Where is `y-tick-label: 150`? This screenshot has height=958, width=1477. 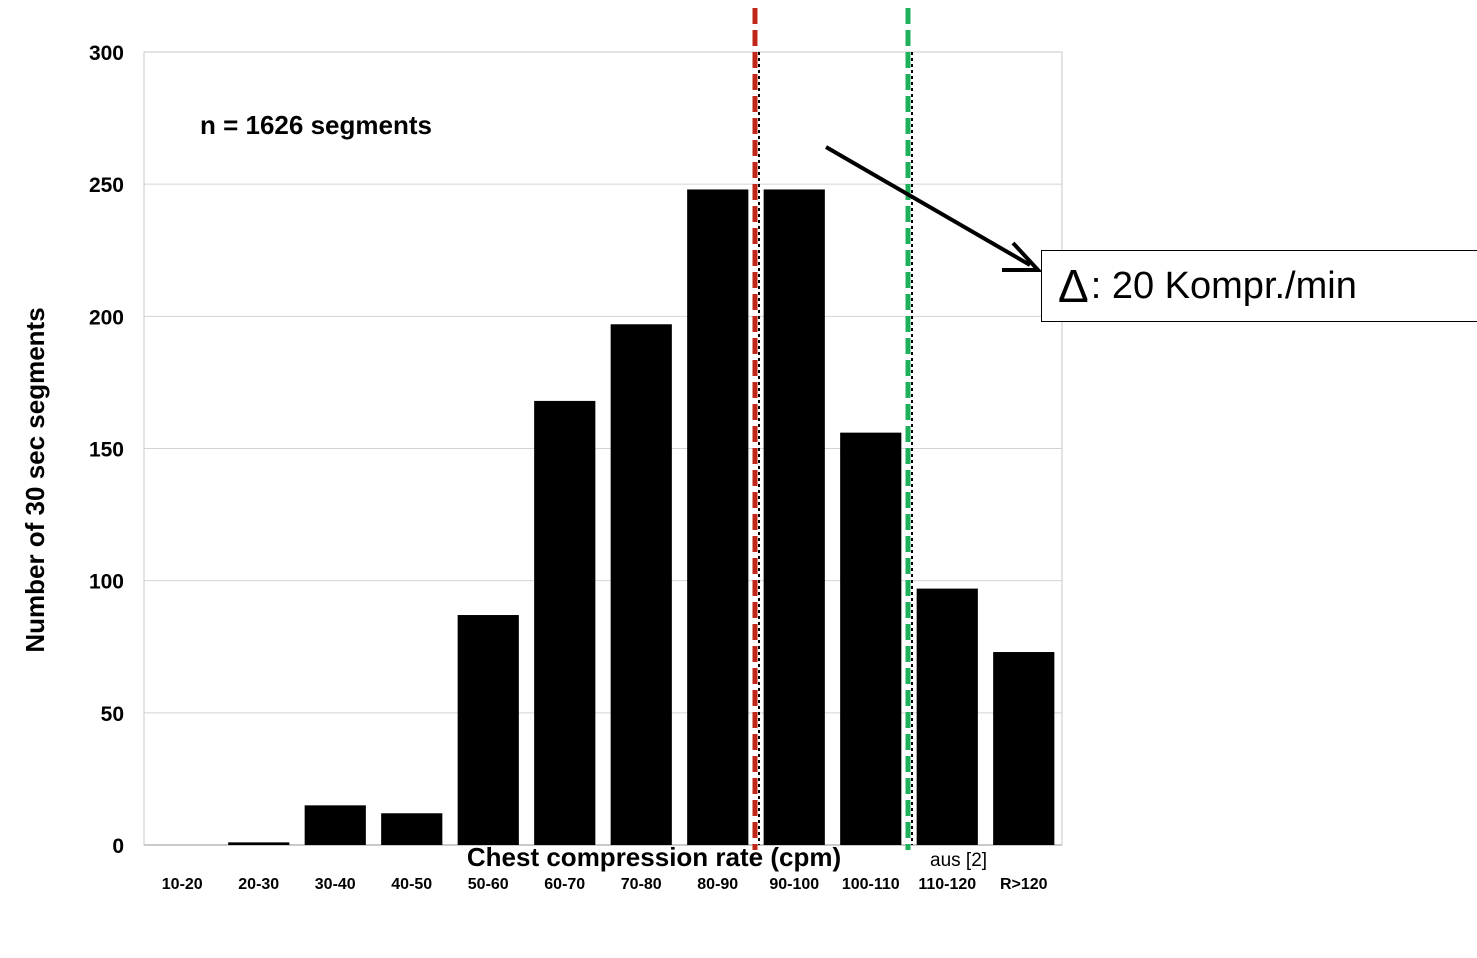
y-tick-label: 150 is located at coordinates (106, 450).